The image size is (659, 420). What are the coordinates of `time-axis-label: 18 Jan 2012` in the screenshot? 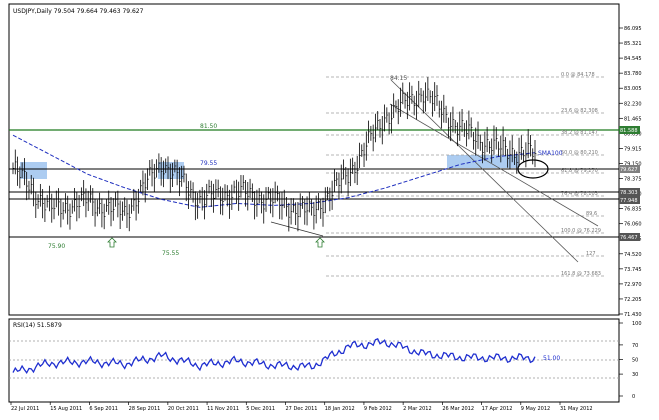 It's located at (340, 409).